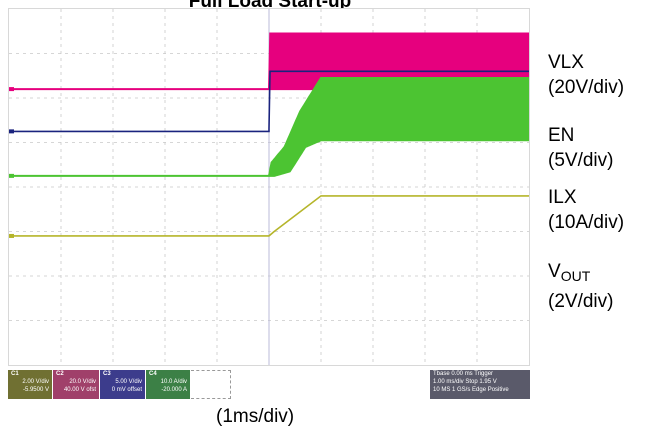  What do you see at coordinates (35, 382) in the screenshot?
I see `ch1-line1: 2.00 V/div` at bounding box center [35, 382].